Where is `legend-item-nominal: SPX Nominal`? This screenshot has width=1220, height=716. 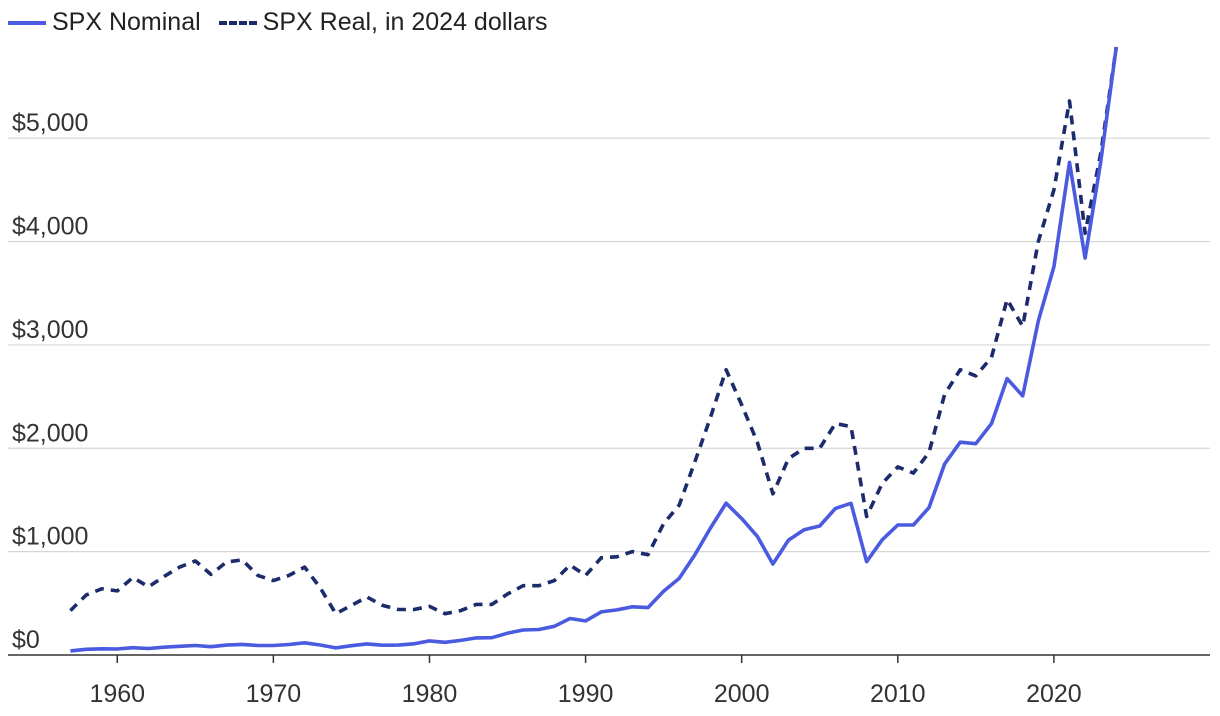
legend-item-nominal: SPX Nominal is located at coordinates (104, 22).